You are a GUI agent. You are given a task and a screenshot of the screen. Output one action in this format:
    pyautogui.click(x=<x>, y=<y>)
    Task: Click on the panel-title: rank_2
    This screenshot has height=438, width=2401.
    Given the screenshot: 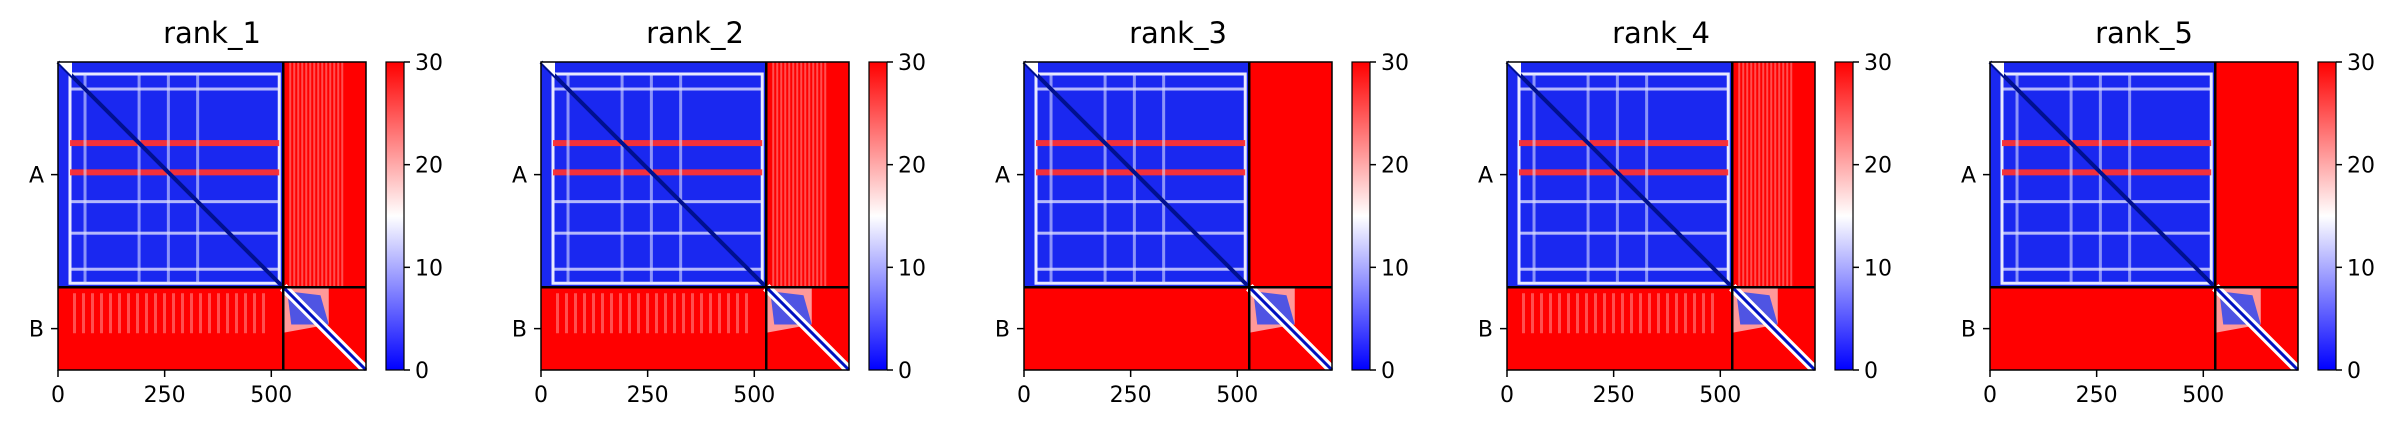 What is the action you would take?
    pyautogui.click(x=695, y=33)
    